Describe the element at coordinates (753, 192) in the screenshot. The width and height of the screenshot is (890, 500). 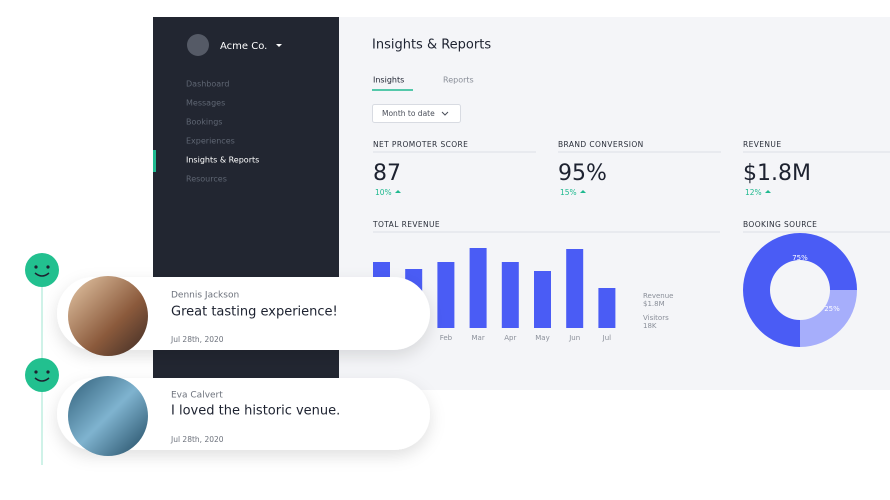
I see `metric-change: 12%` at that location.